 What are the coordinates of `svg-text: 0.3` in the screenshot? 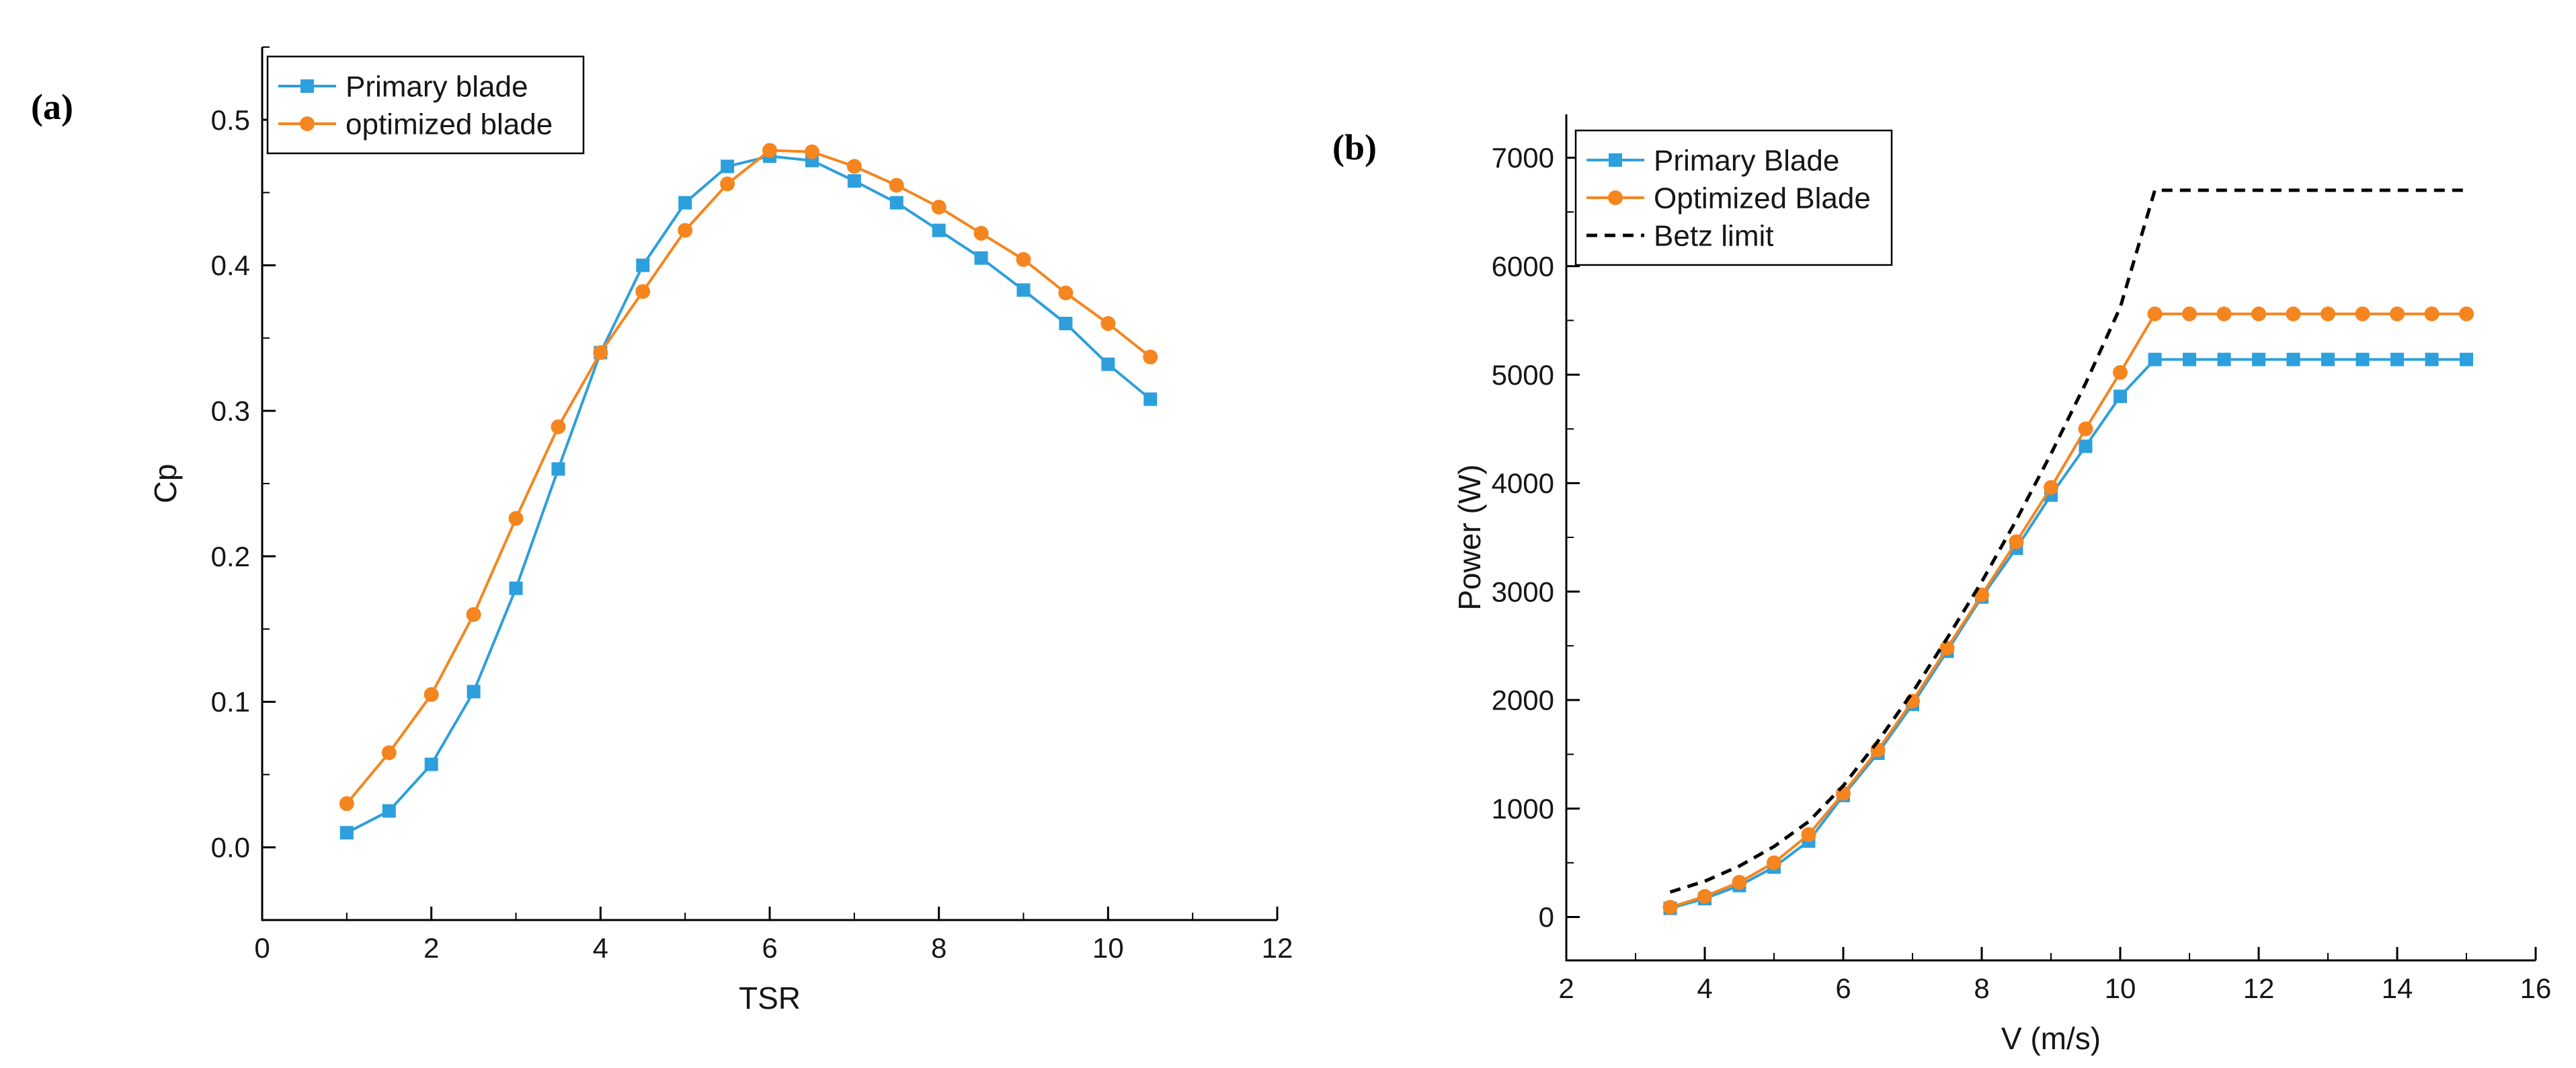 It's located at (230, 411).